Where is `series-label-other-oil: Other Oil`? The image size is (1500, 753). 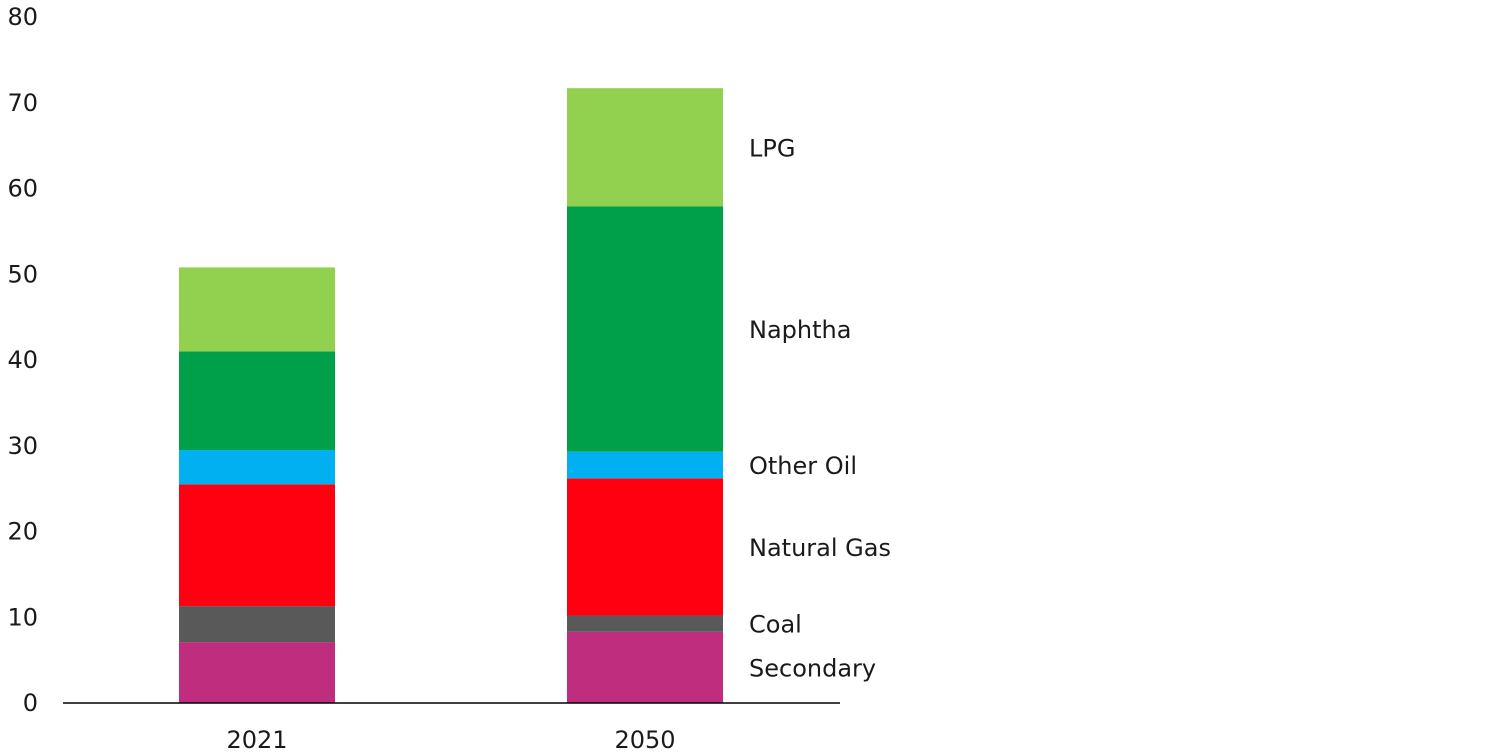
series-label-other-oil: Other Oil is located at coordinates (803, 466).